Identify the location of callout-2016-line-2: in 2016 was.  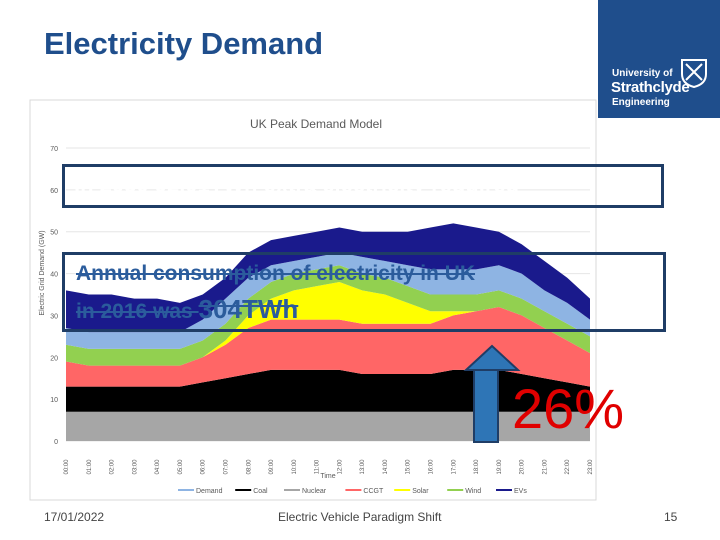
(137, 311).